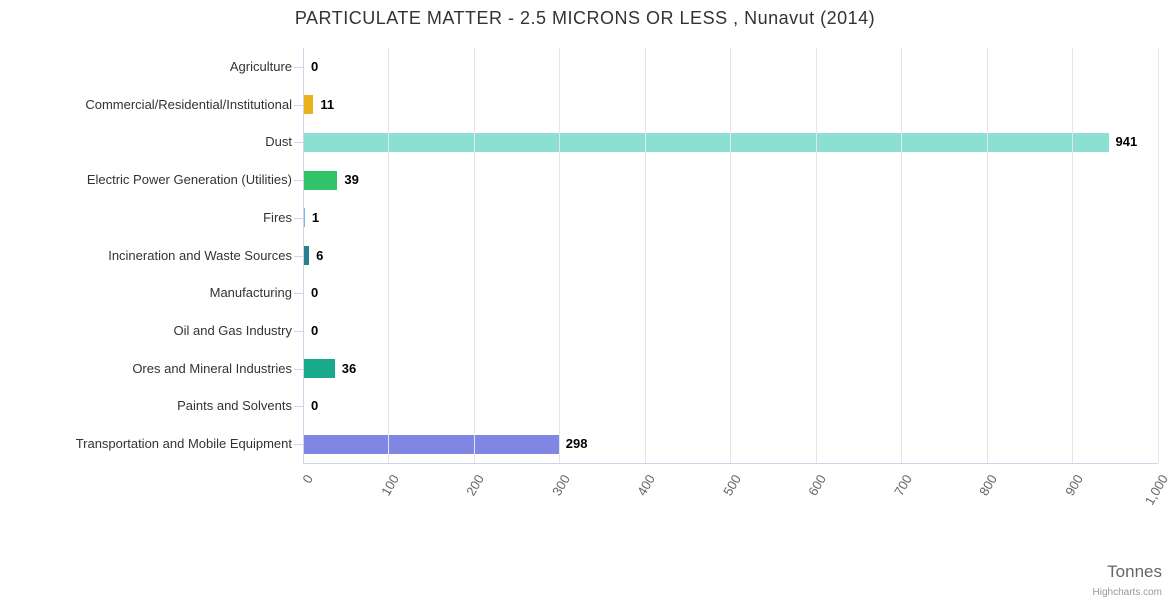 This screenshot has height=600, width=1170. I want to click on category-label: Ores and Mineral Industries, so click(212, 368).